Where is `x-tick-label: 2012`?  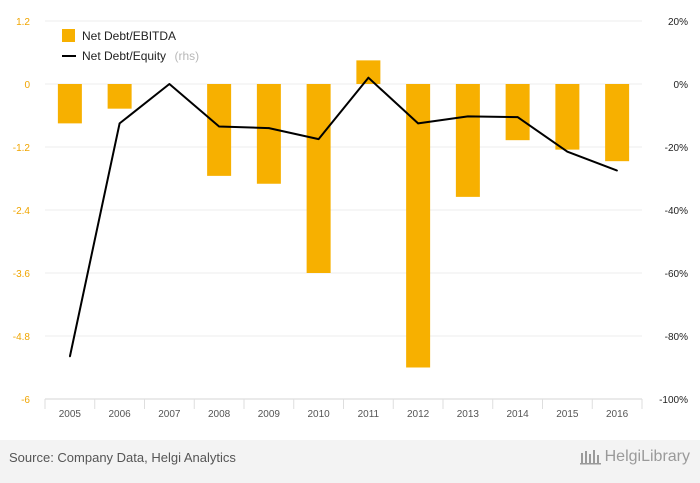
x-tick-label: 2012 is located at coordinates (418, 414).